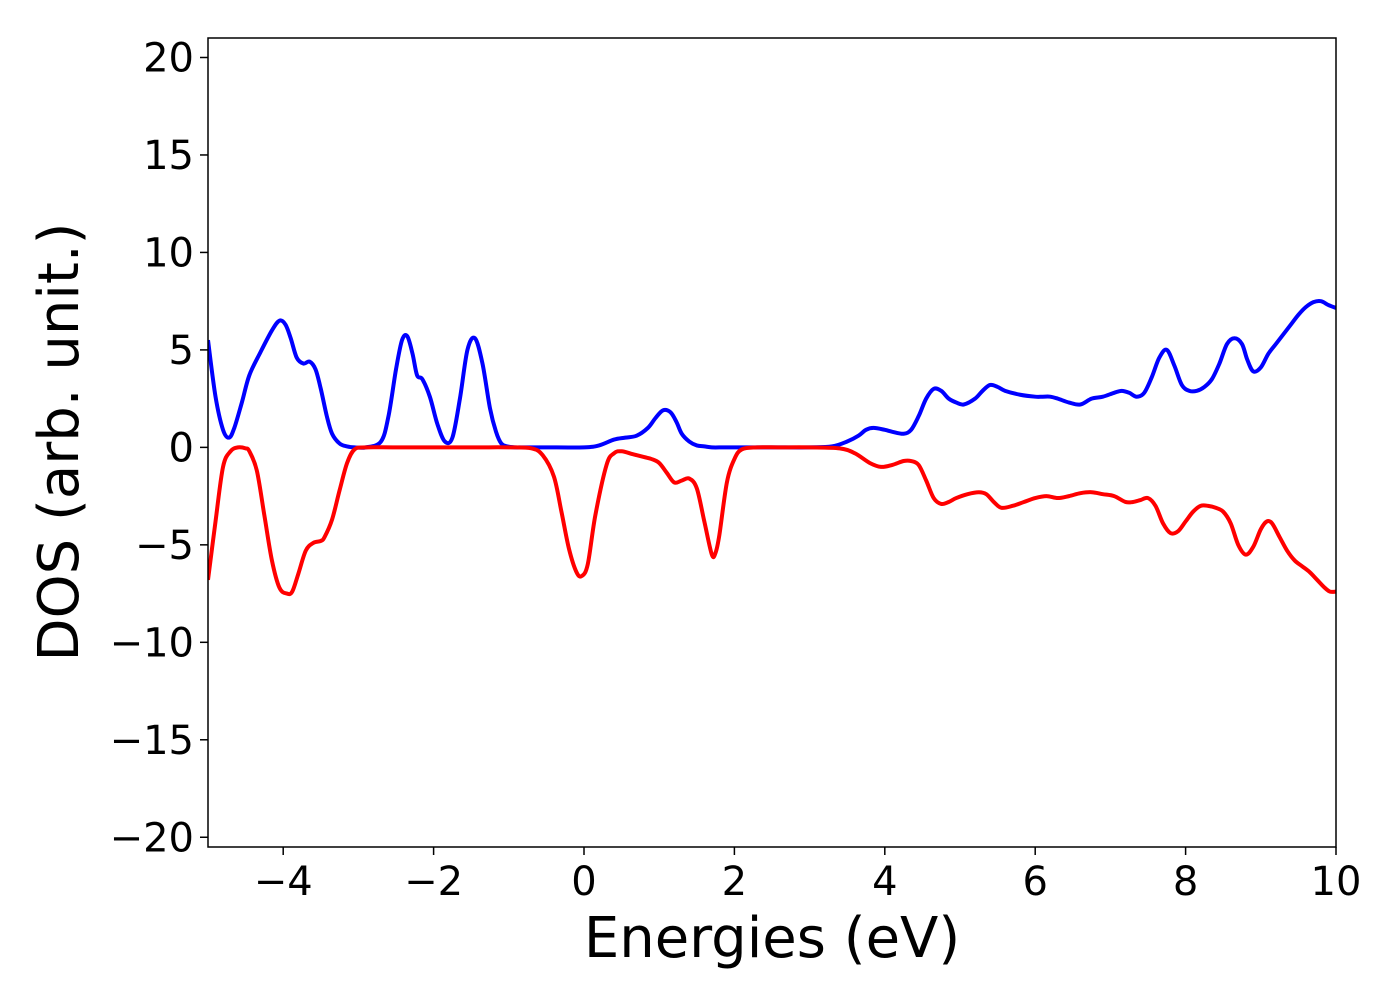 The image size is (1400, 1000). I want to click on y-tick-label: 20, so click(168, 58).